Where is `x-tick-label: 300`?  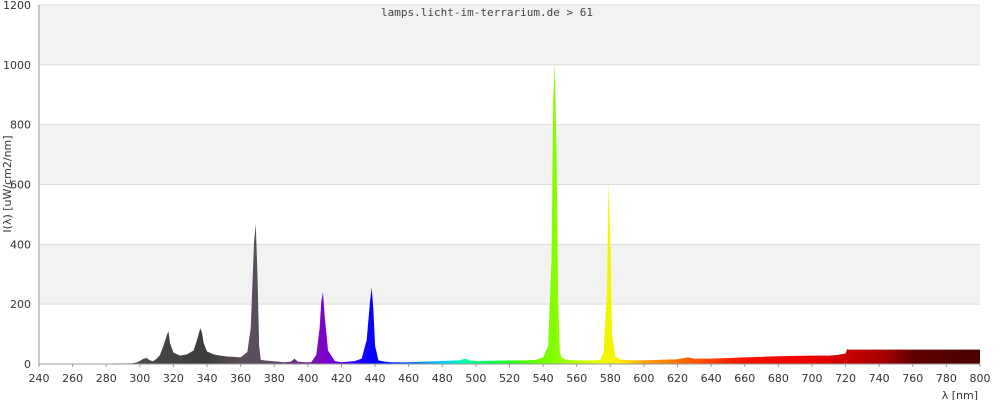 x-tick-label: 300 is located at coordinates (139, 378).